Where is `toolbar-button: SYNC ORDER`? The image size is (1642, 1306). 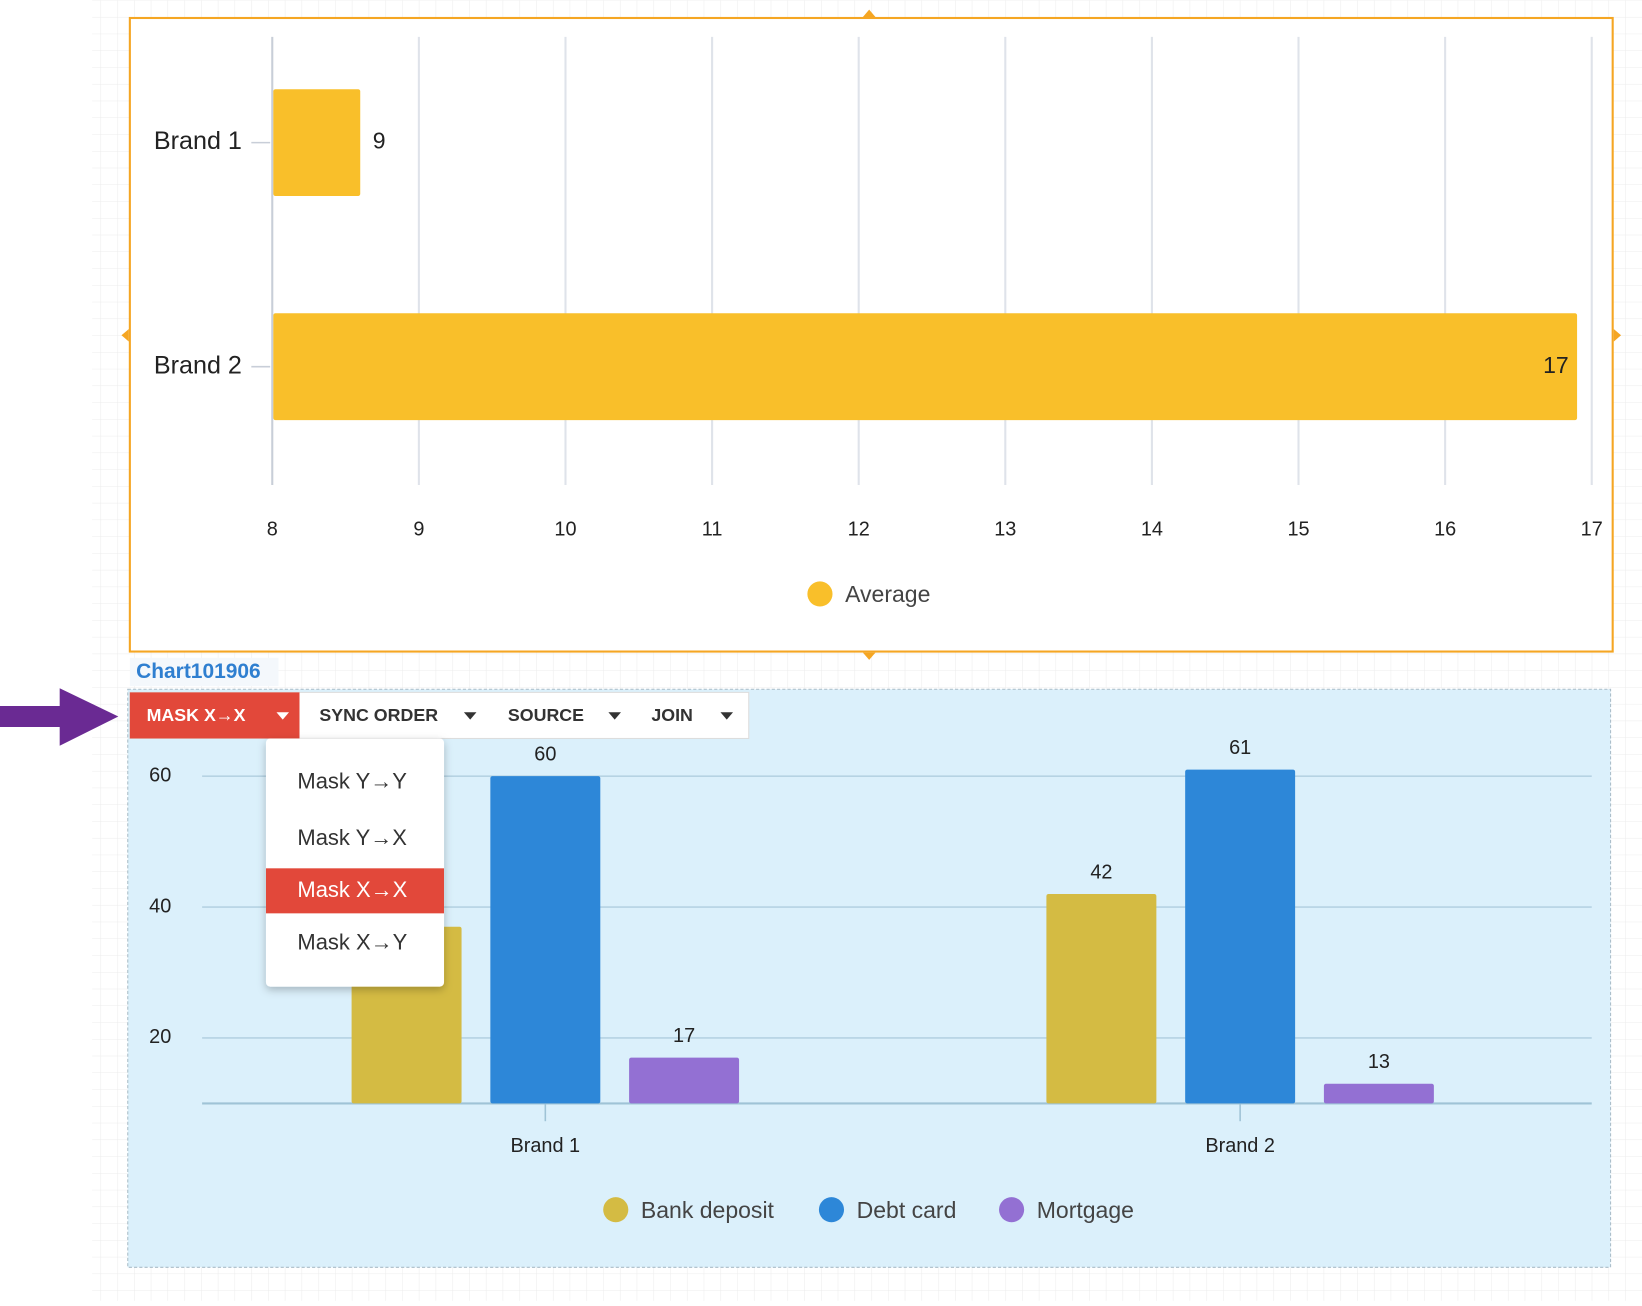 toolbar-button: SYNC ORDER is located at coordinates (378, 715).